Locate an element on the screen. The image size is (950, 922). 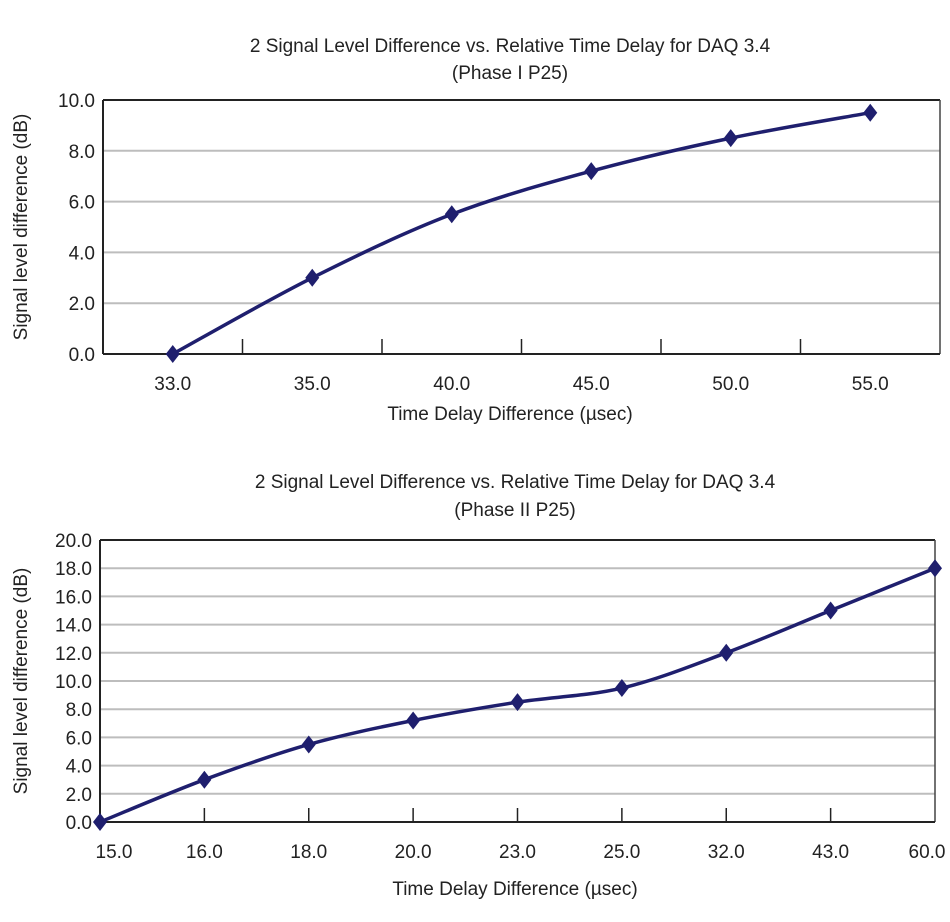
x-tick-label: 32.0 is located at coordinates (726, 852).